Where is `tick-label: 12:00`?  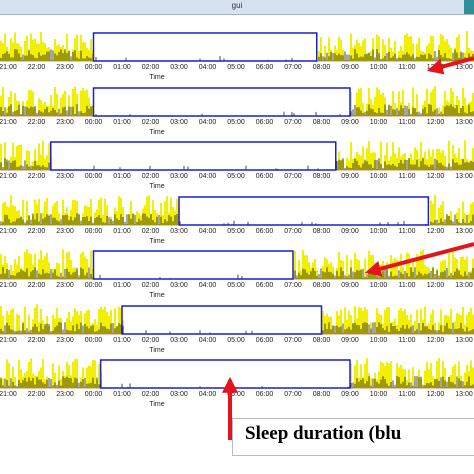
tick-label: 12:00 is located at coordinates (435, 340).